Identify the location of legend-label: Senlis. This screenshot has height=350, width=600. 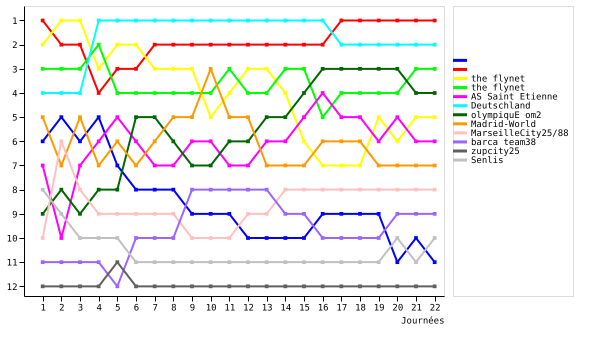
(487, 161).